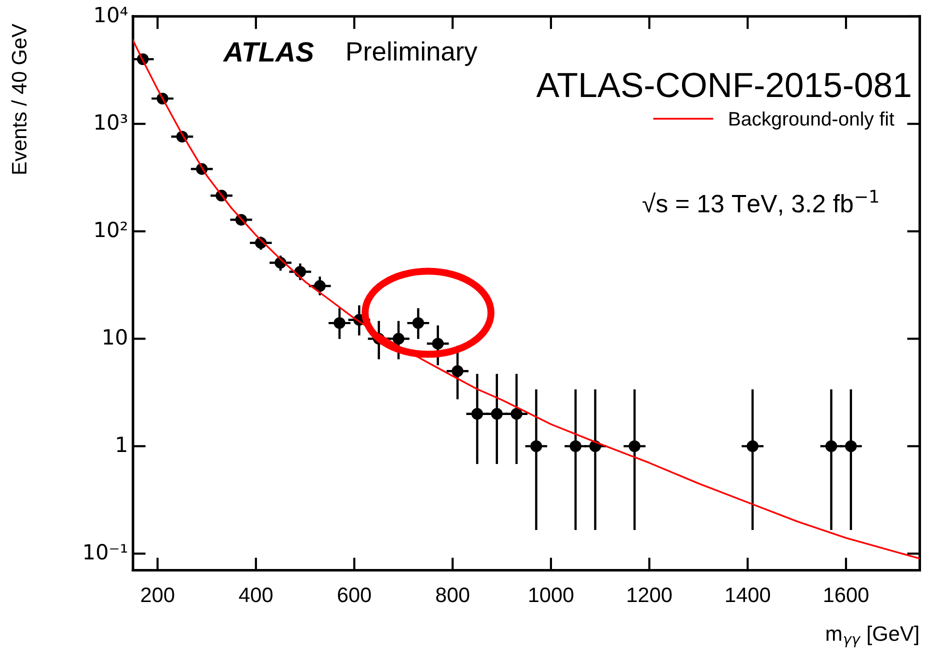  I want to click on x-tick-label: 1600, so click(846, 594).